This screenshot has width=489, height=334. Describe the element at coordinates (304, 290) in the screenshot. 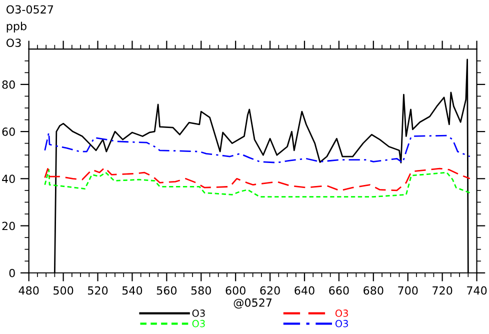

I see `x-tick-label: 640` at that location.